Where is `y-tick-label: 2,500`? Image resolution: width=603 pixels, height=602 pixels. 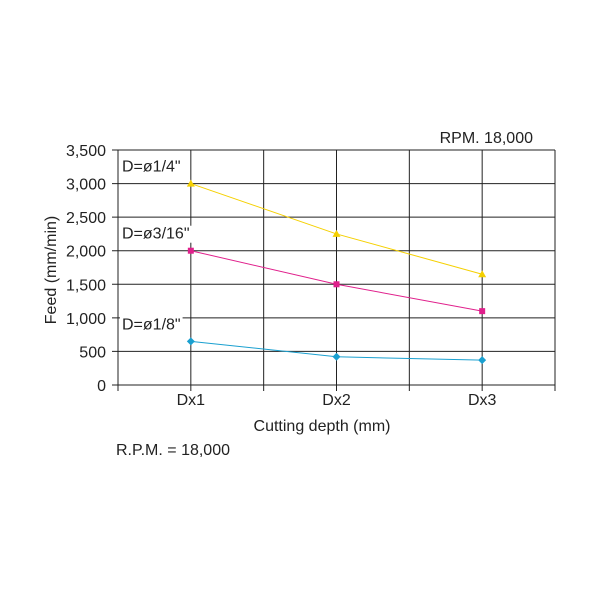 y-tick-label: 2,500 is located at coordinates (86, 218).